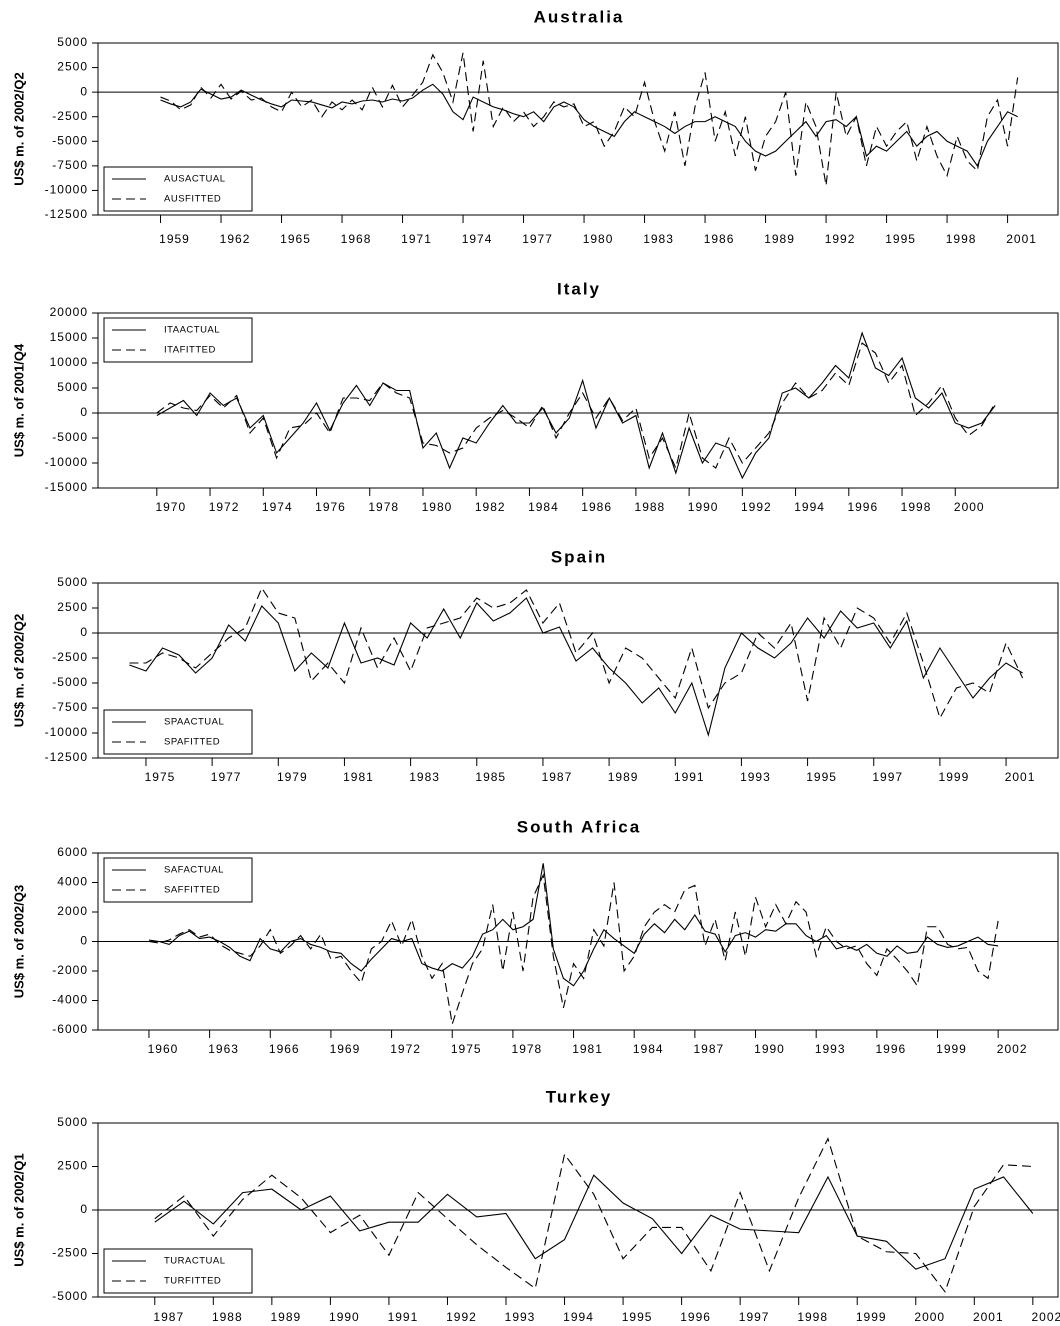  I want to click on x-tick-label: 1983, so click(424, 777).